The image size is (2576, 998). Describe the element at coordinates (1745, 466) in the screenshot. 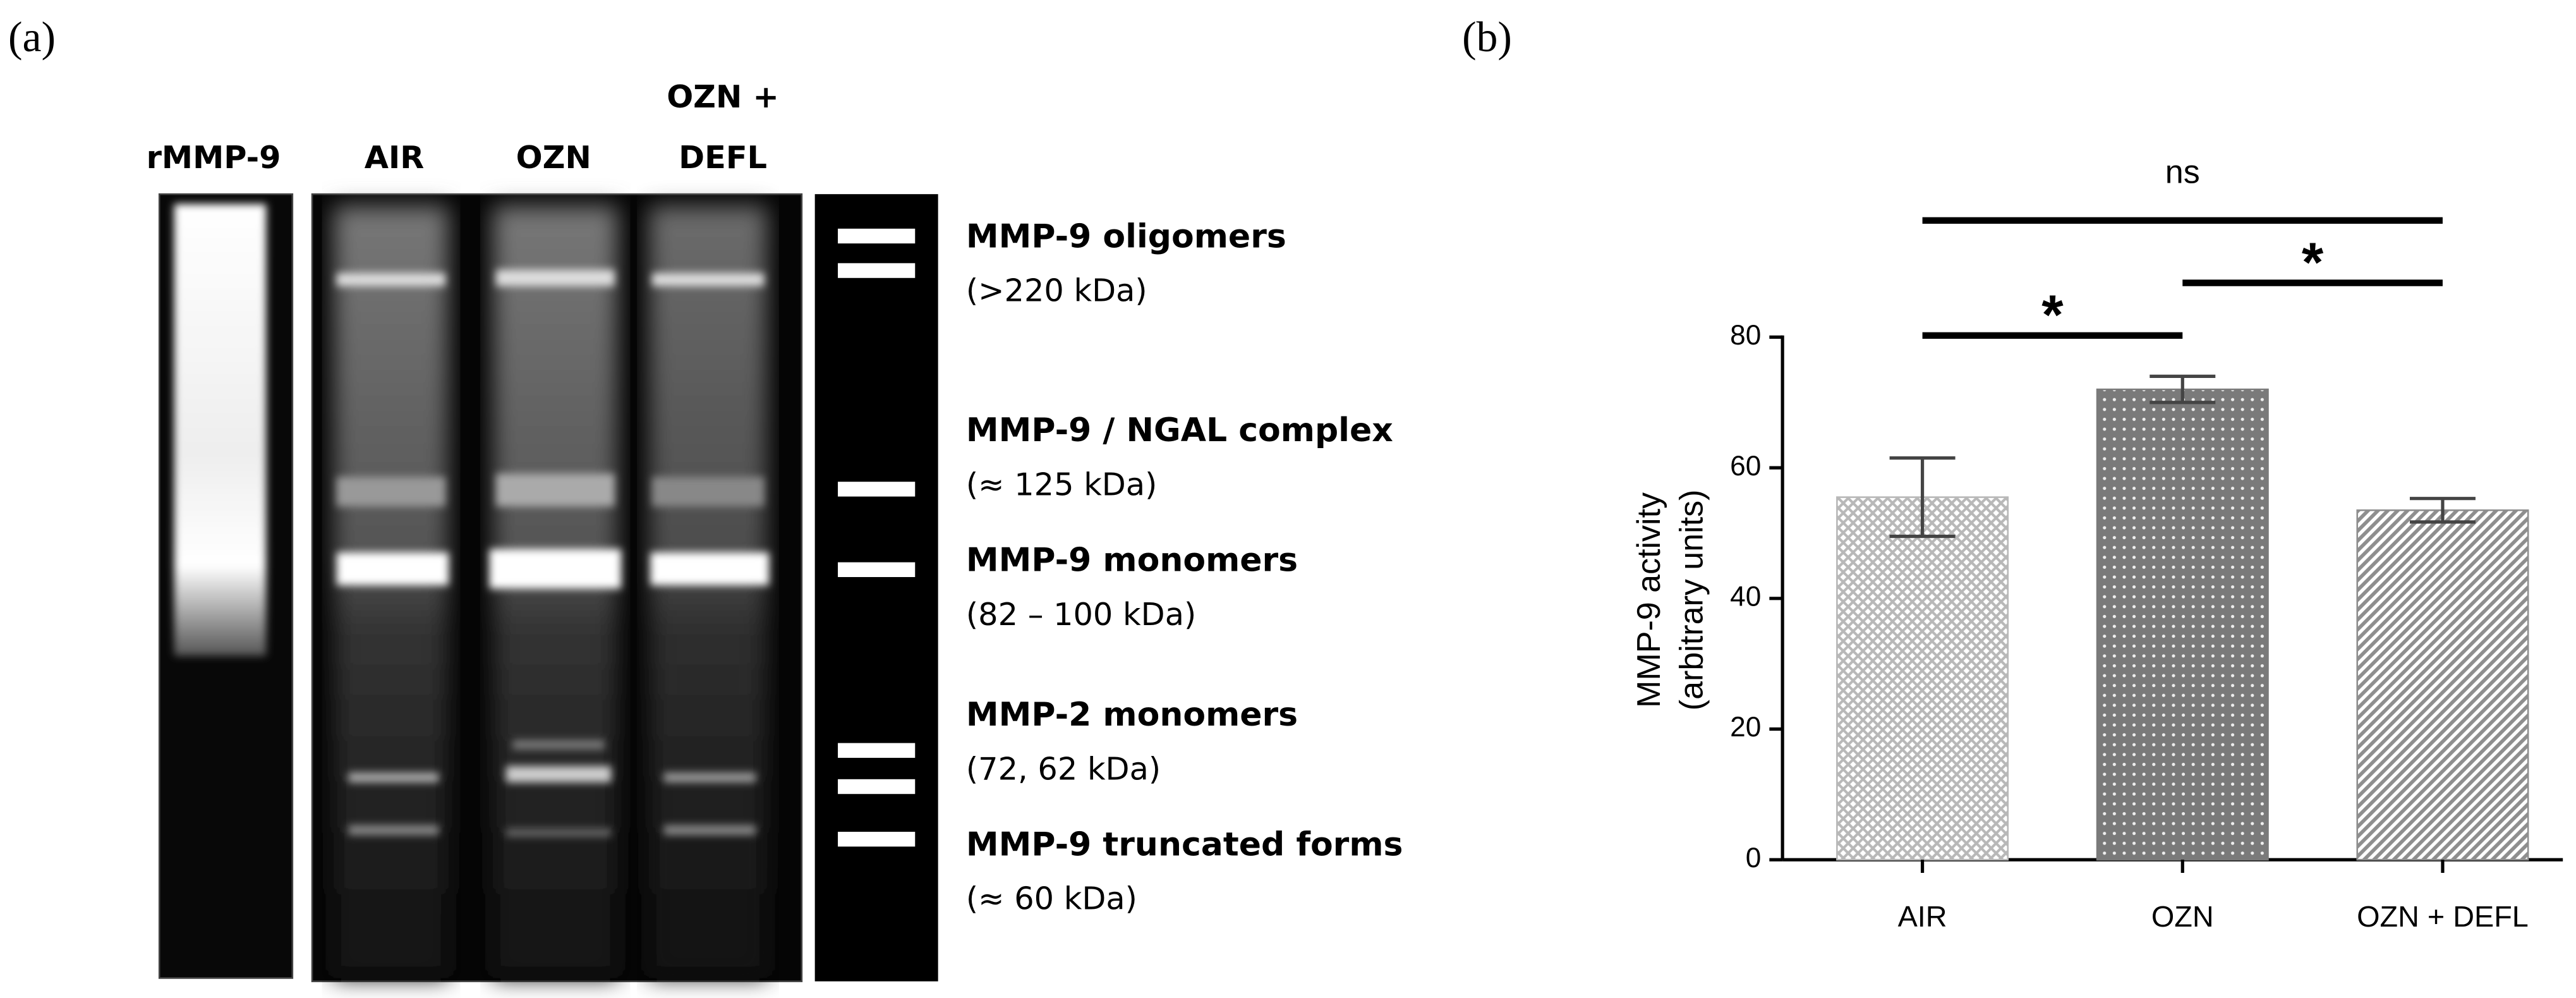

I see `y-tick-label: 60` at that location.